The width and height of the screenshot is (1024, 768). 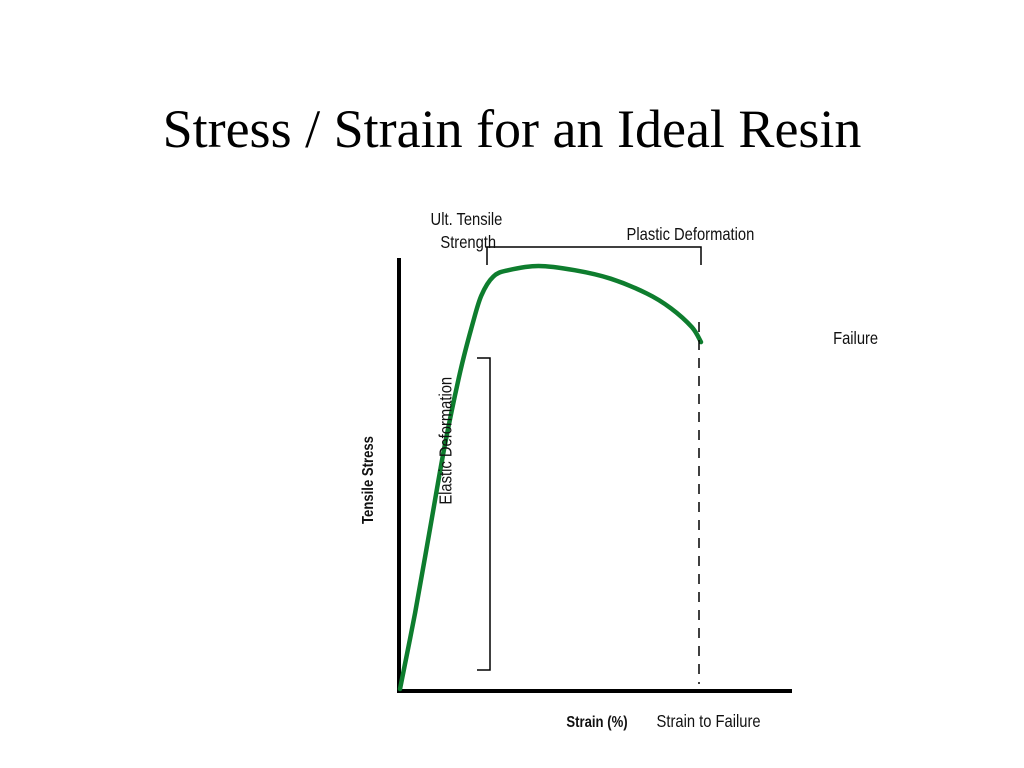 What do you see at coordinates (446, 441) in the screenshot?
I see `elastic-deformation-label: Elastic Deformation` at bounding box center [446, 441].